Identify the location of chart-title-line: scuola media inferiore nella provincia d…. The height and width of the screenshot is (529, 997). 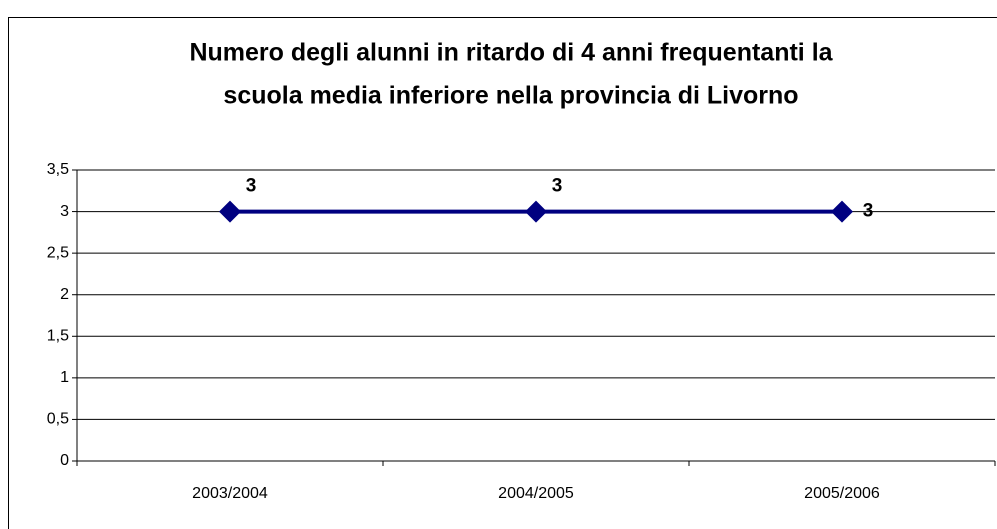
(510, 96).